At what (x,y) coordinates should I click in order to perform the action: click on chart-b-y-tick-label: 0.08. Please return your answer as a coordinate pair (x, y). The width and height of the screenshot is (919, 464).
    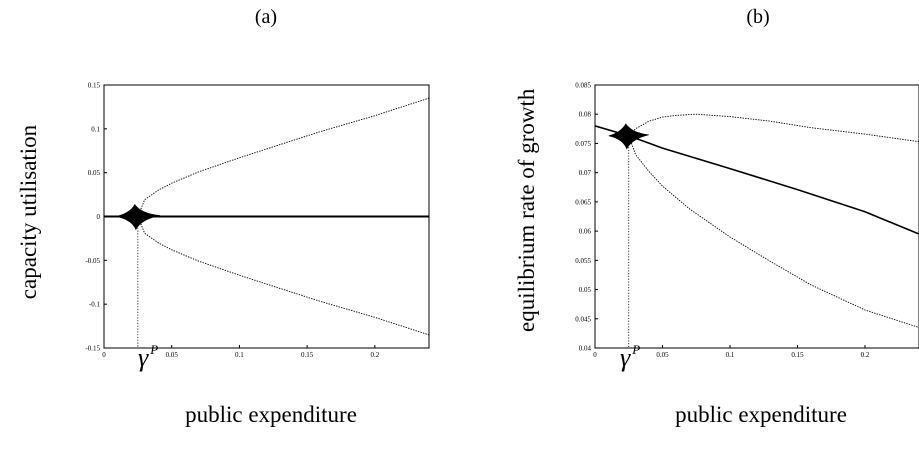
    Looking at the image, I should click on (585, 115).